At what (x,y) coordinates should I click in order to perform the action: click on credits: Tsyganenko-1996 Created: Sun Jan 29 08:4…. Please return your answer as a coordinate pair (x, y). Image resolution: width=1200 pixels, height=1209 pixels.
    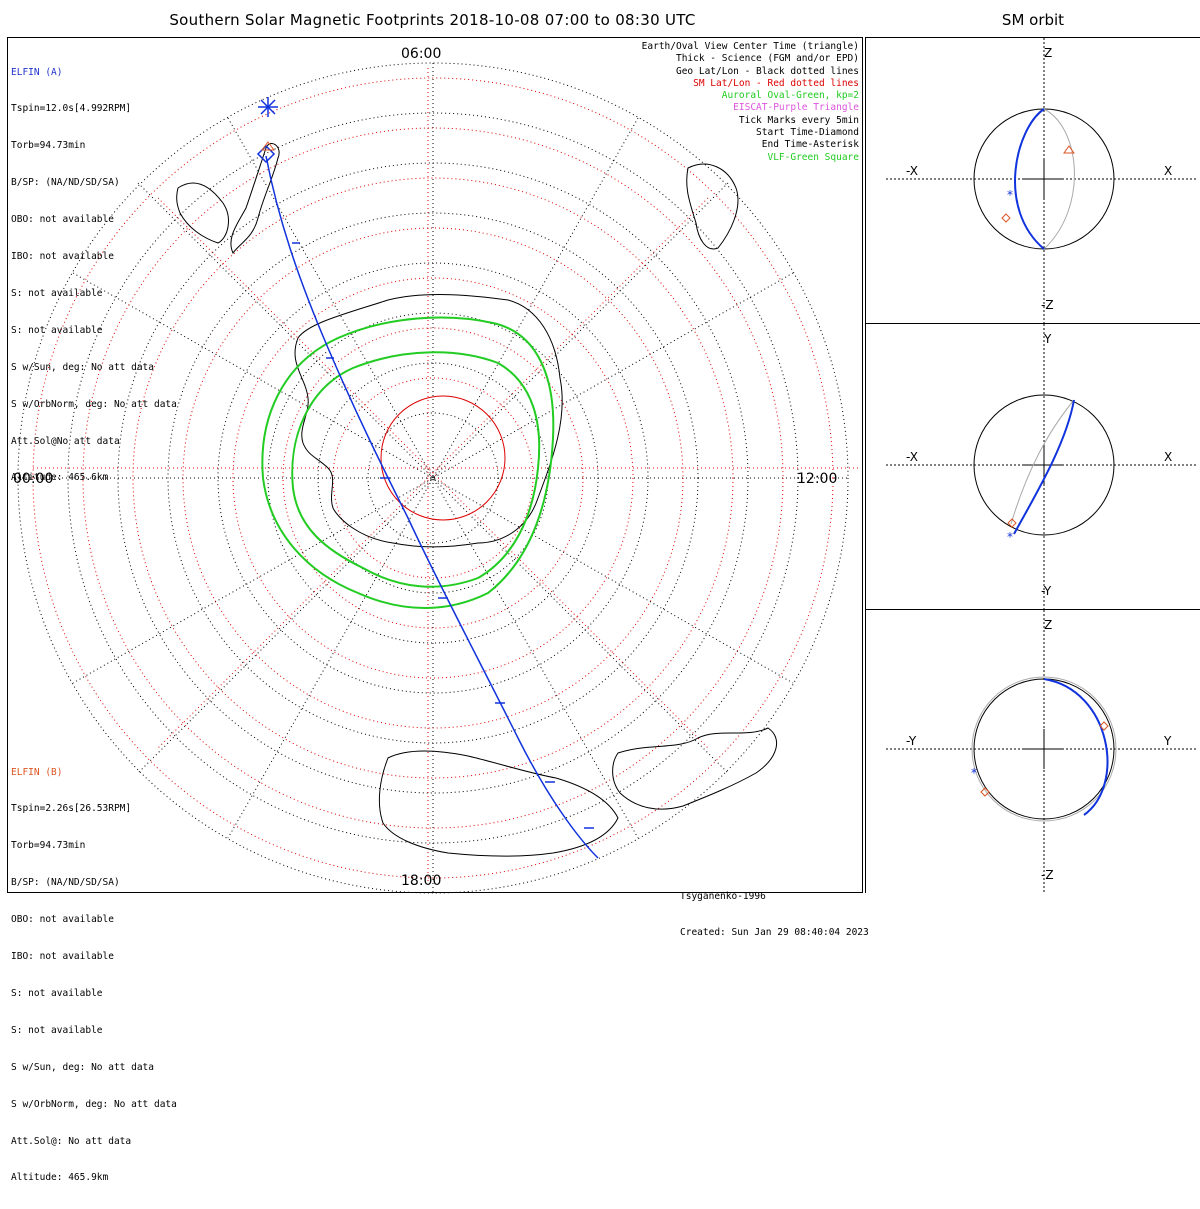
    Looking at the image, I should click on (774, 909).